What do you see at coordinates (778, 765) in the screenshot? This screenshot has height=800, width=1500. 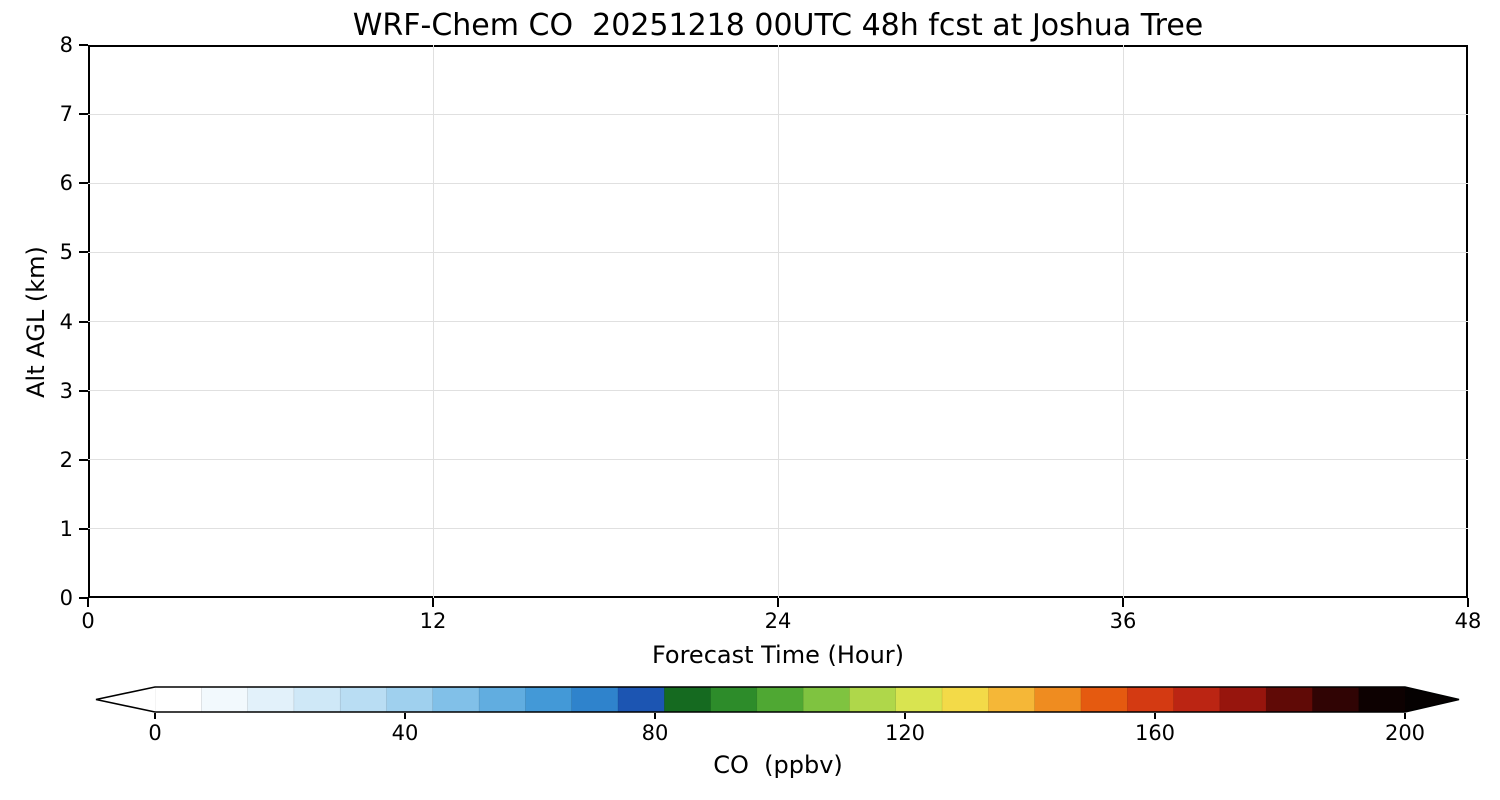 I see `colorbar-label: CO (ppbv)` at bounding box center [778, 765].